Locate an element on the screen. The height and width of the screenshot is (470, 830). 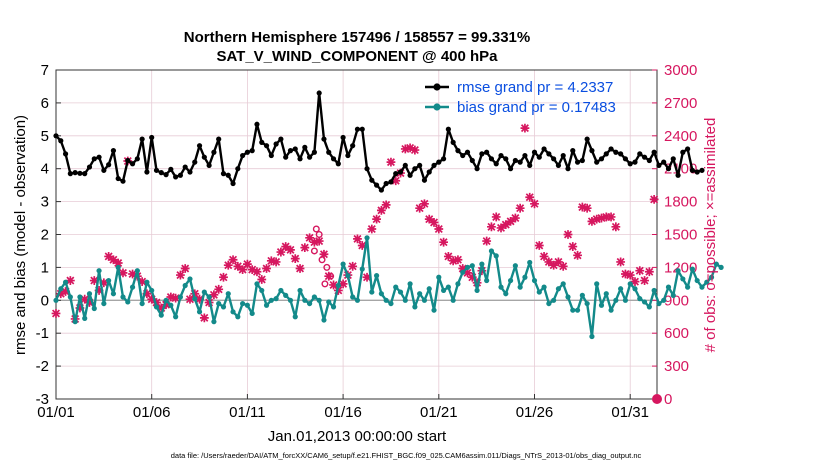
y-tick-label-left: -1 is located at coordinates (42, 333).